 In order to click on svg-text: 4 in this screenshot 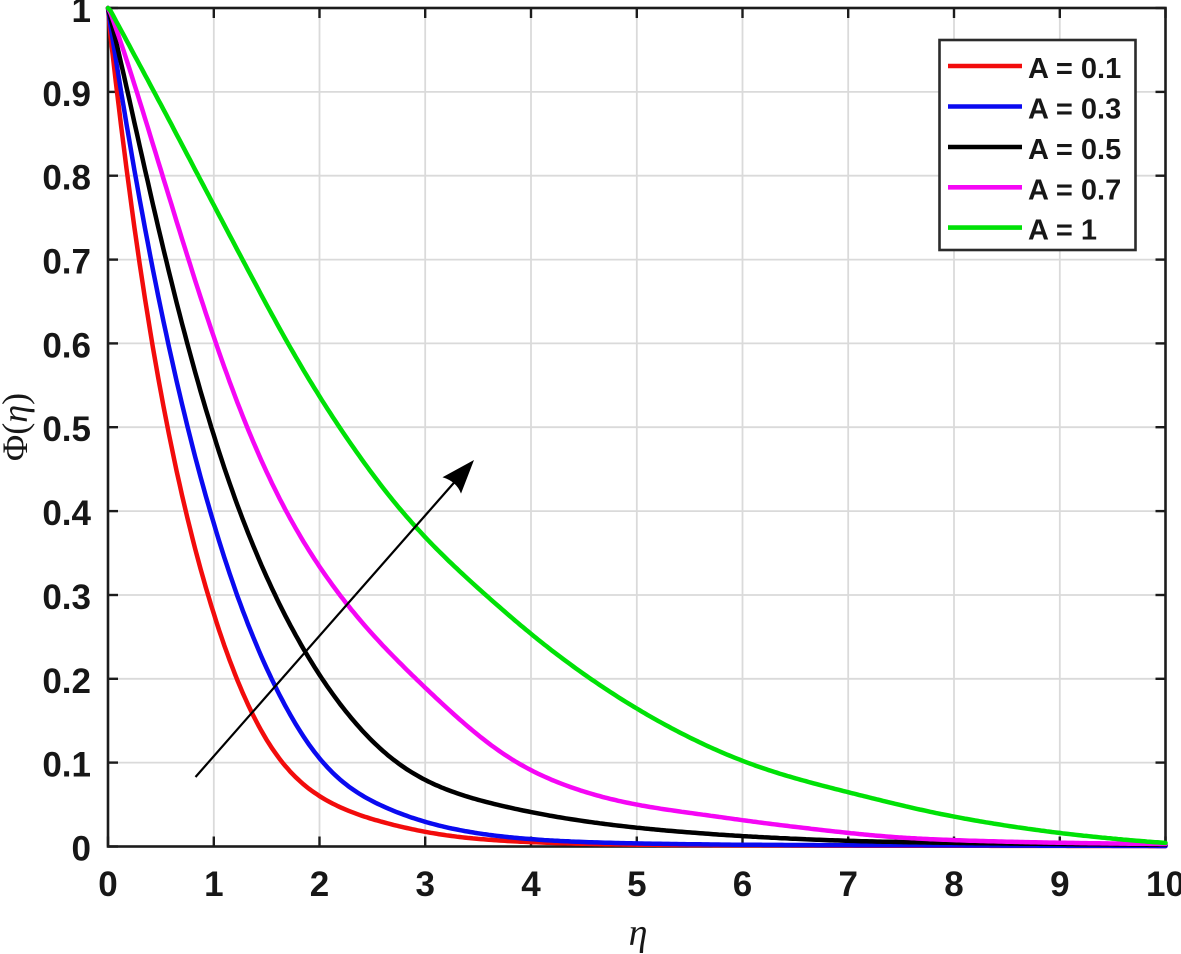, I will do `click(531, 884)`.